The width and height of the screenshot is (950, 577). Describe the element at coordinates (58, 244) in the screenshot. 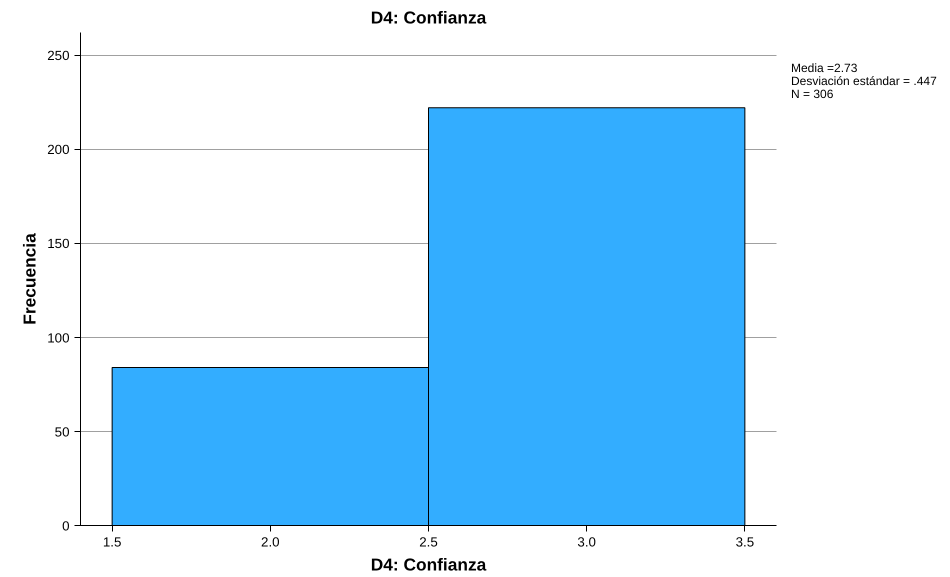

I see `y-tick-label: 150` at that location.